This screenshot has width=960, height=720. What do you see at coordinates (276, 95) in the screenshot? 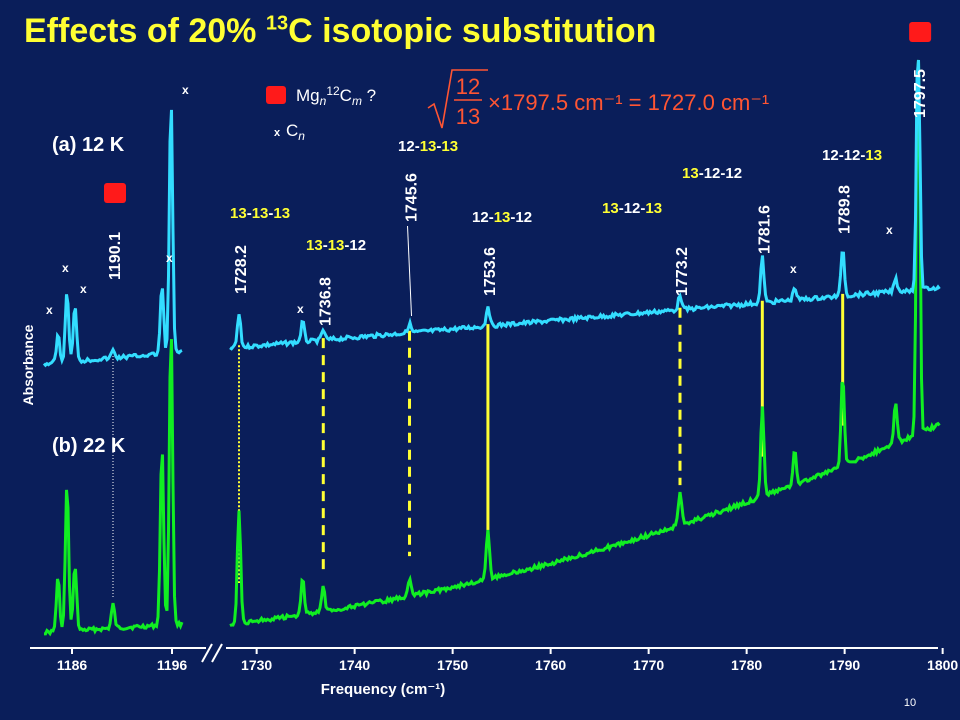
I see `legend-red-square-icon` at bounding box center [276, 95].